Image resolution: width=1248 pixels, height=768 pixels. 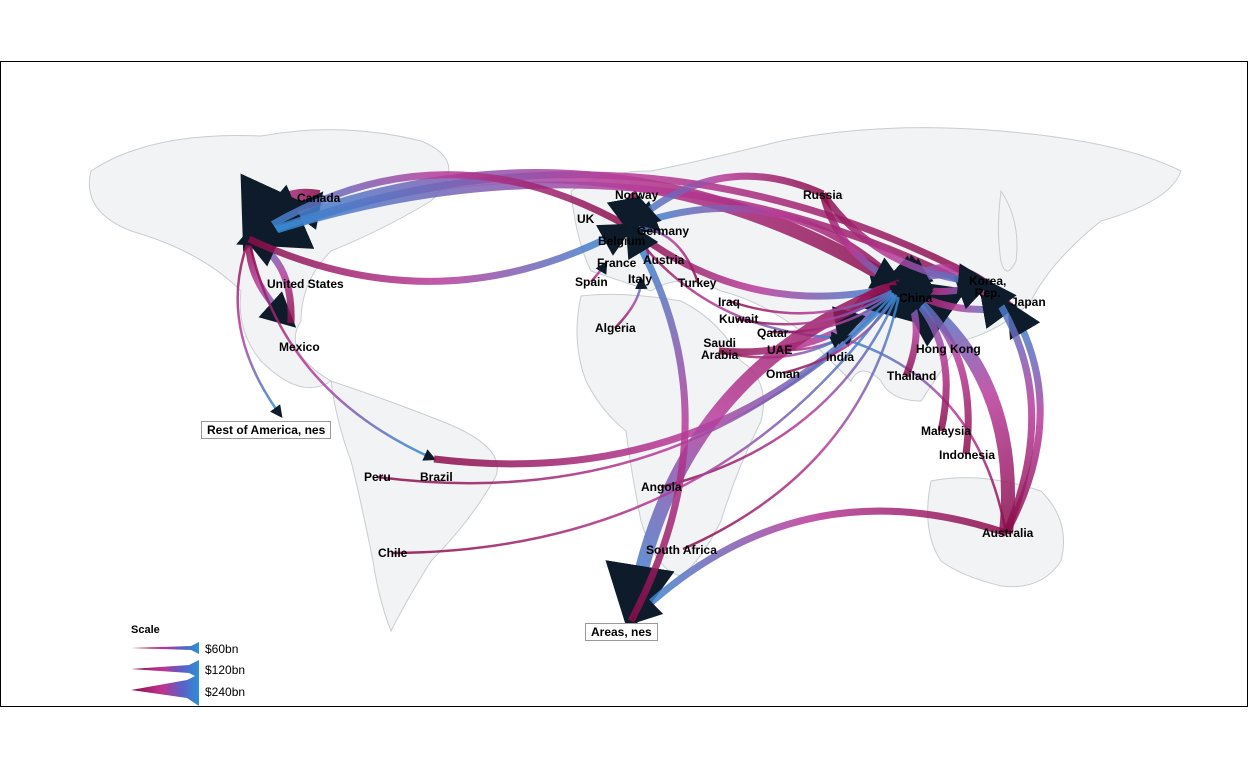 I want to click on country-label: Rest of America, nes, so click(x=266, y=430).